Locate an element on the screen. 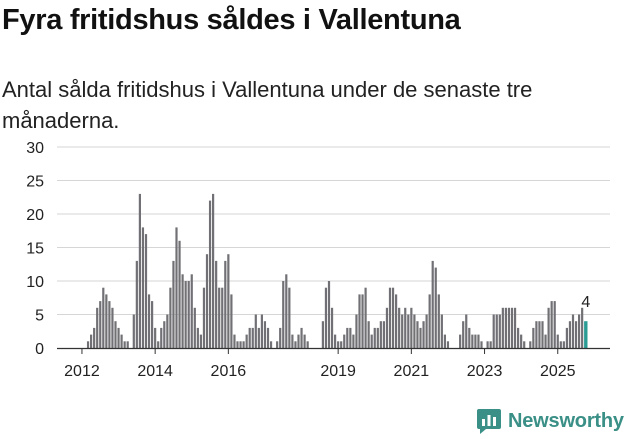 The width and height of the screenshot is (631, 439). x-tick-label: 2021 is located at coordinates (412, 371).